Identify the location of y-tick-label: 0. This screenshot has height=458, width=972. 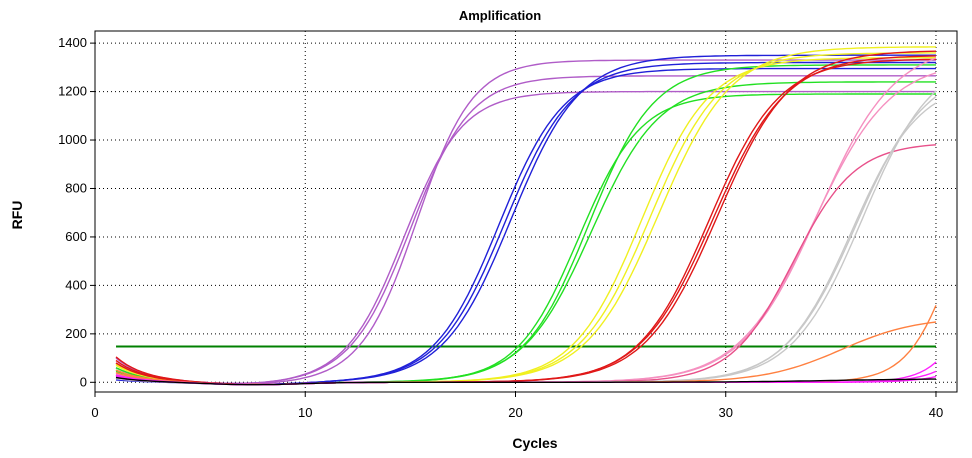
(83, 381).